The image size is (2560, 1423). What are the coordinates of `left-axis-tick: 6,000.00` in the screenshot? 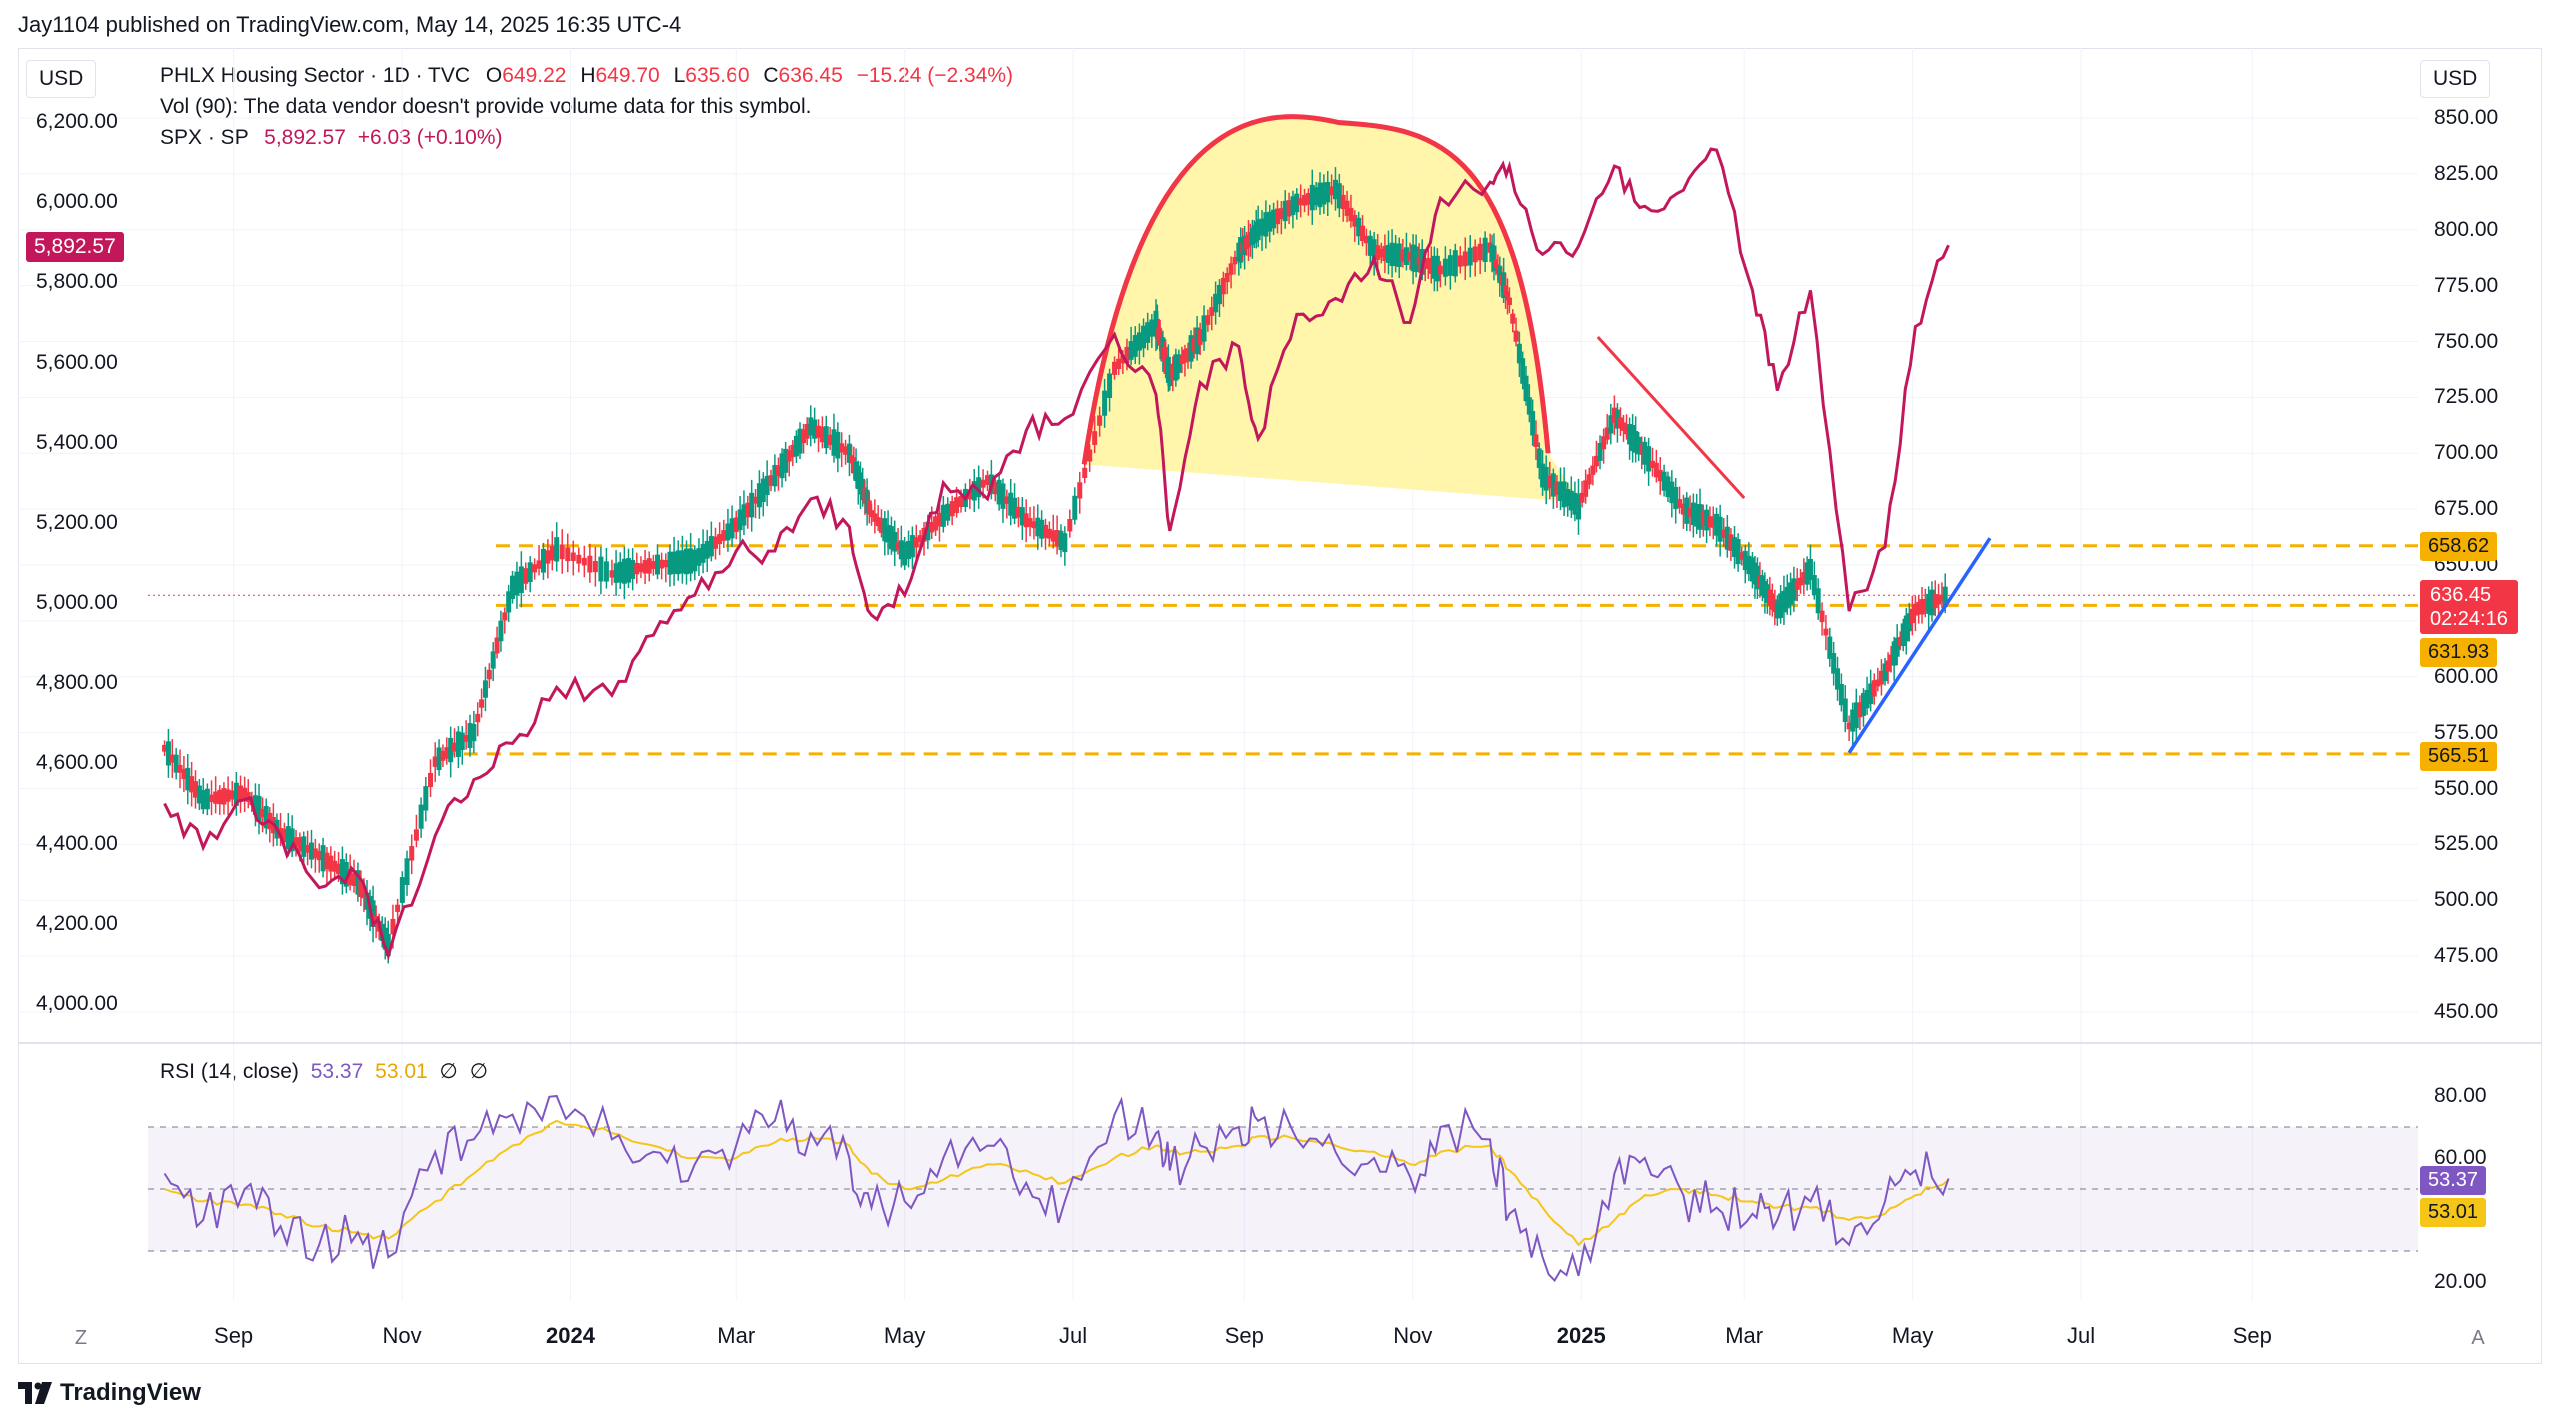 It's located at (77, 202).